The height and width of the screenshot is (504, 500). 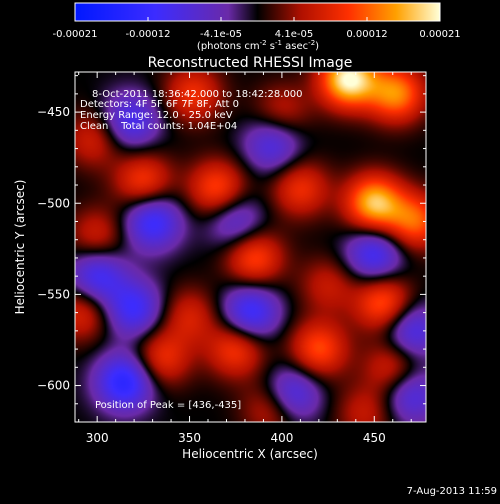 What do you see at coordinates (53, 112) in the screenshot?
I see `y-tick-label: −450` at bounding box center [53, 112].